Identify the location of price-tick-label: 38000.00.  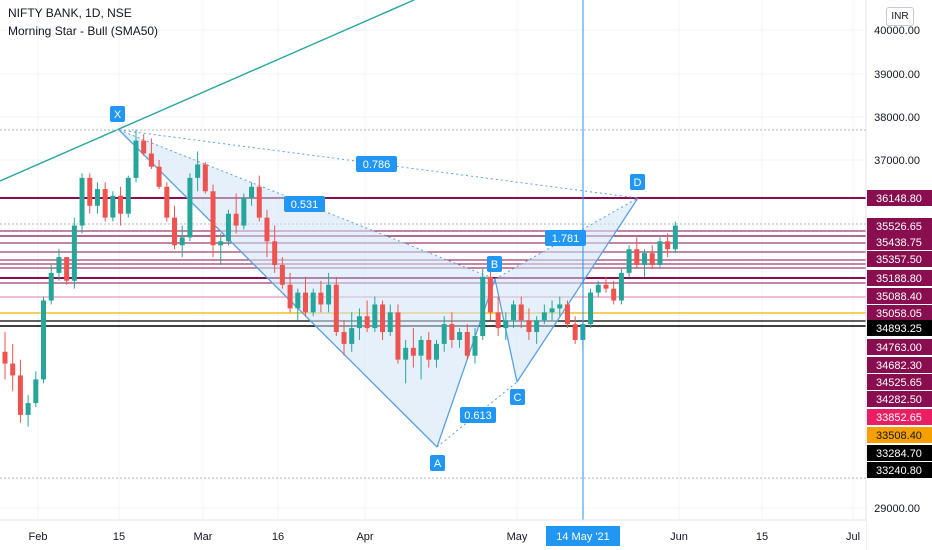
(897, 118).